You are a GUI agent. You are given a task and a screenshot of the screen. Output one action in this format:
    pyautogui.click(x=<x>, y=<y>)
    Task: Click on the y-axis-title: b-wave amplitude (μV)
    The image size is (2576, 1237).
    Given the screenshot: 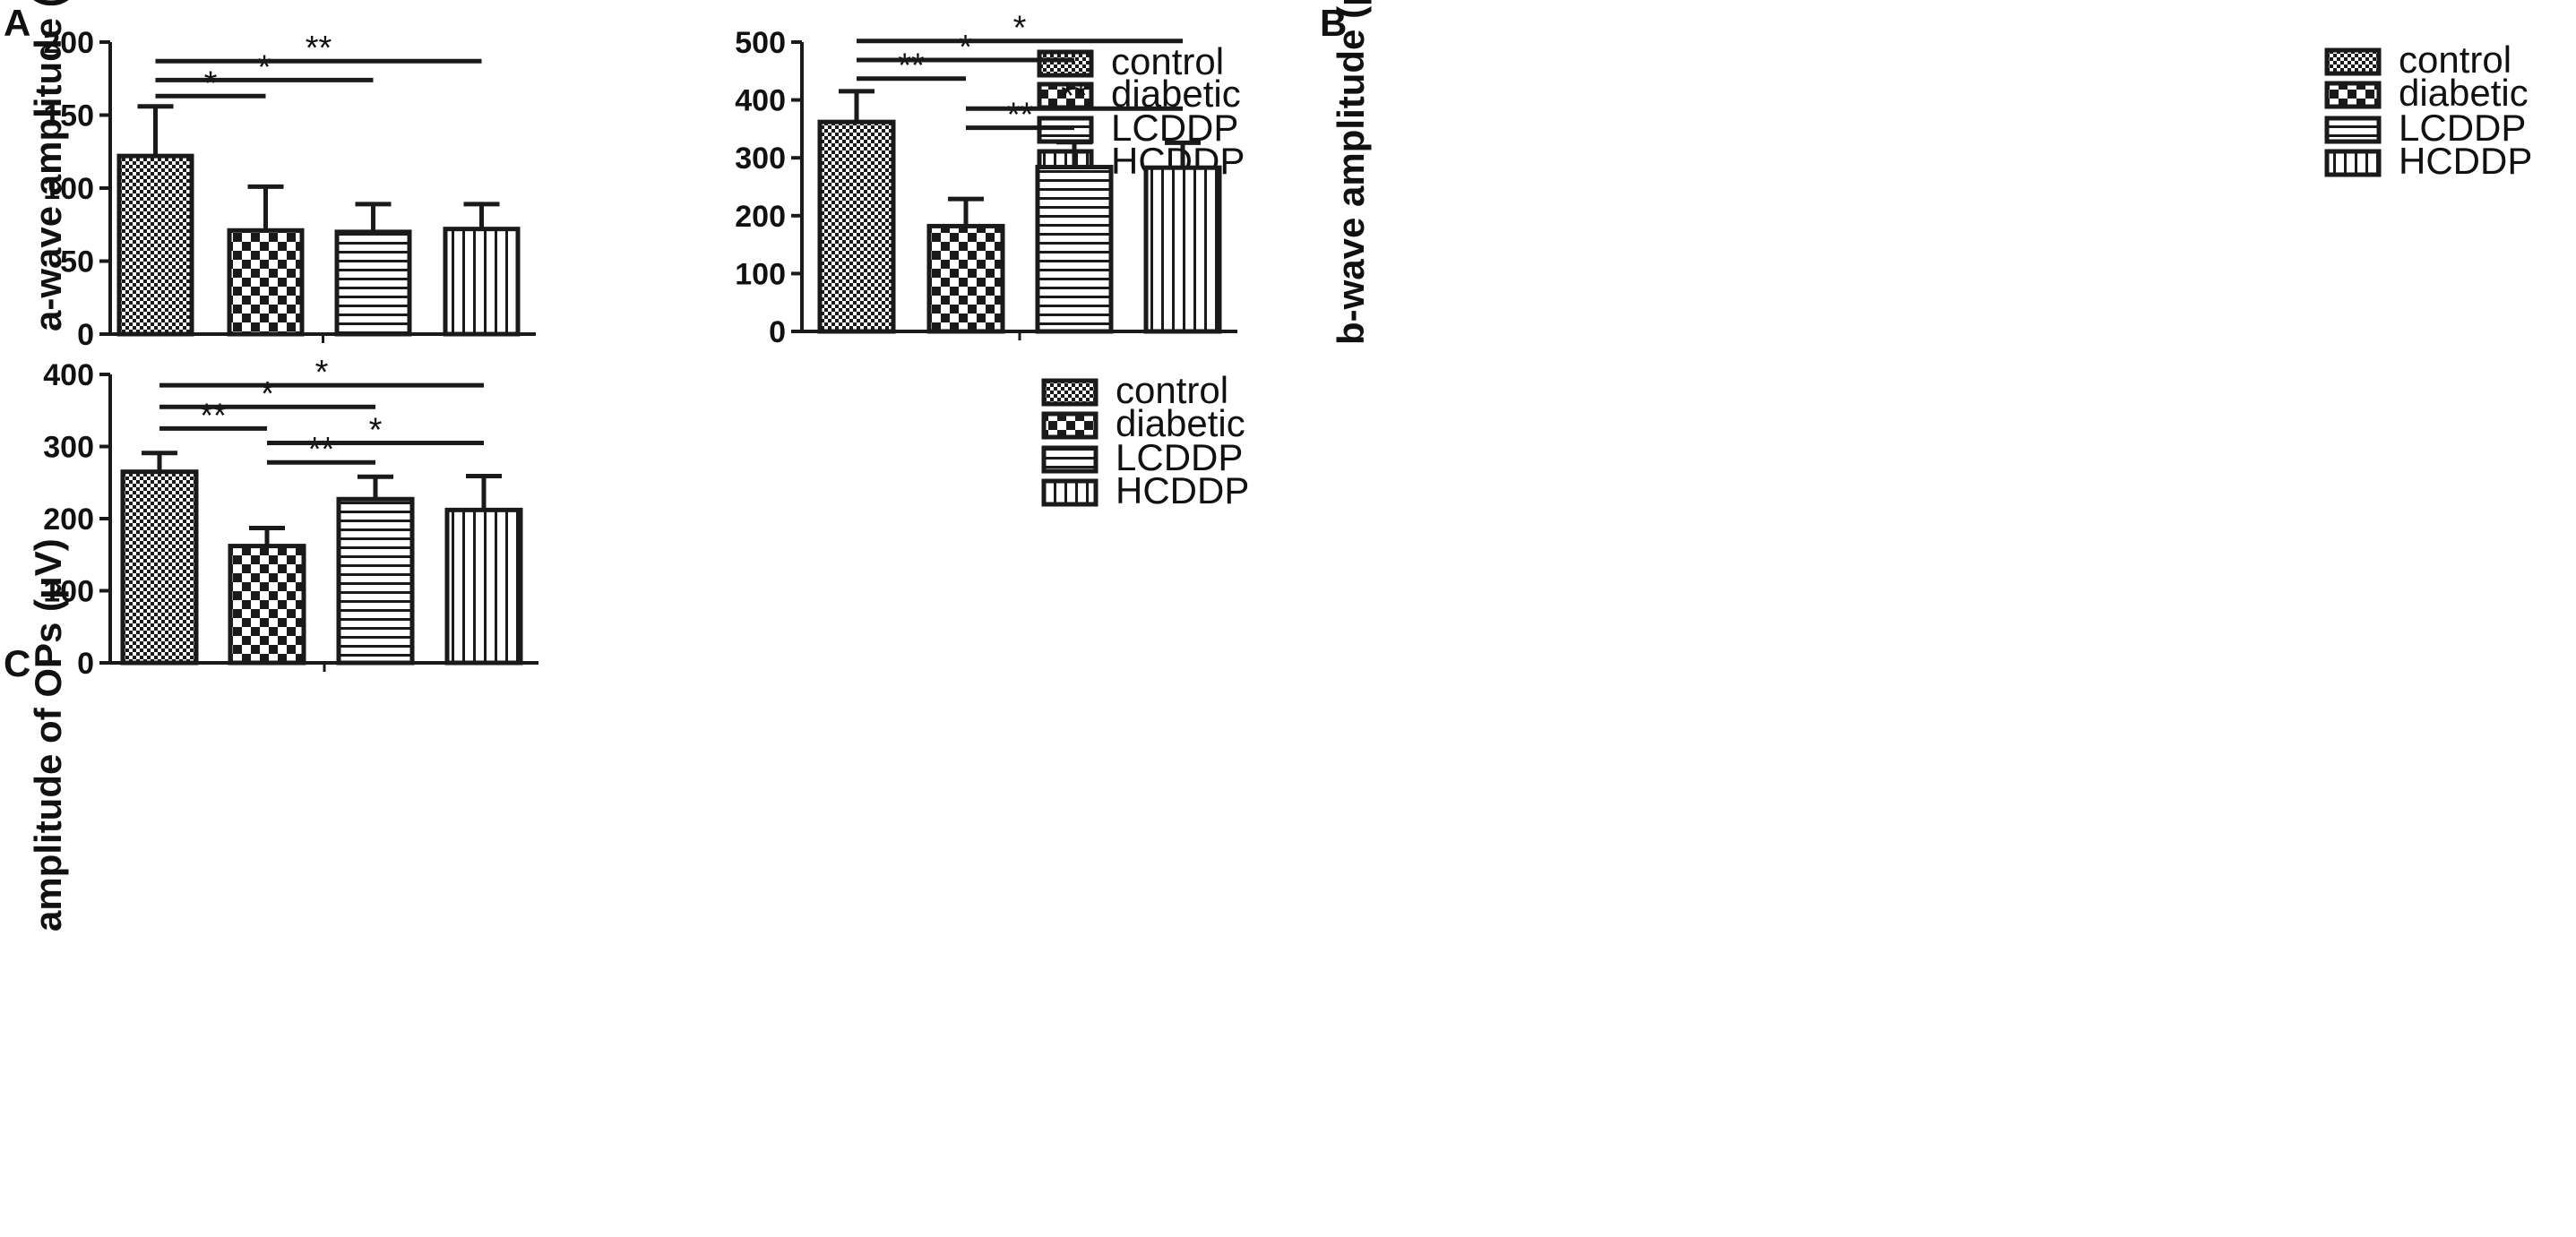 What is the action you would take?
    pyautogui.click(x=1351, y=172)
    